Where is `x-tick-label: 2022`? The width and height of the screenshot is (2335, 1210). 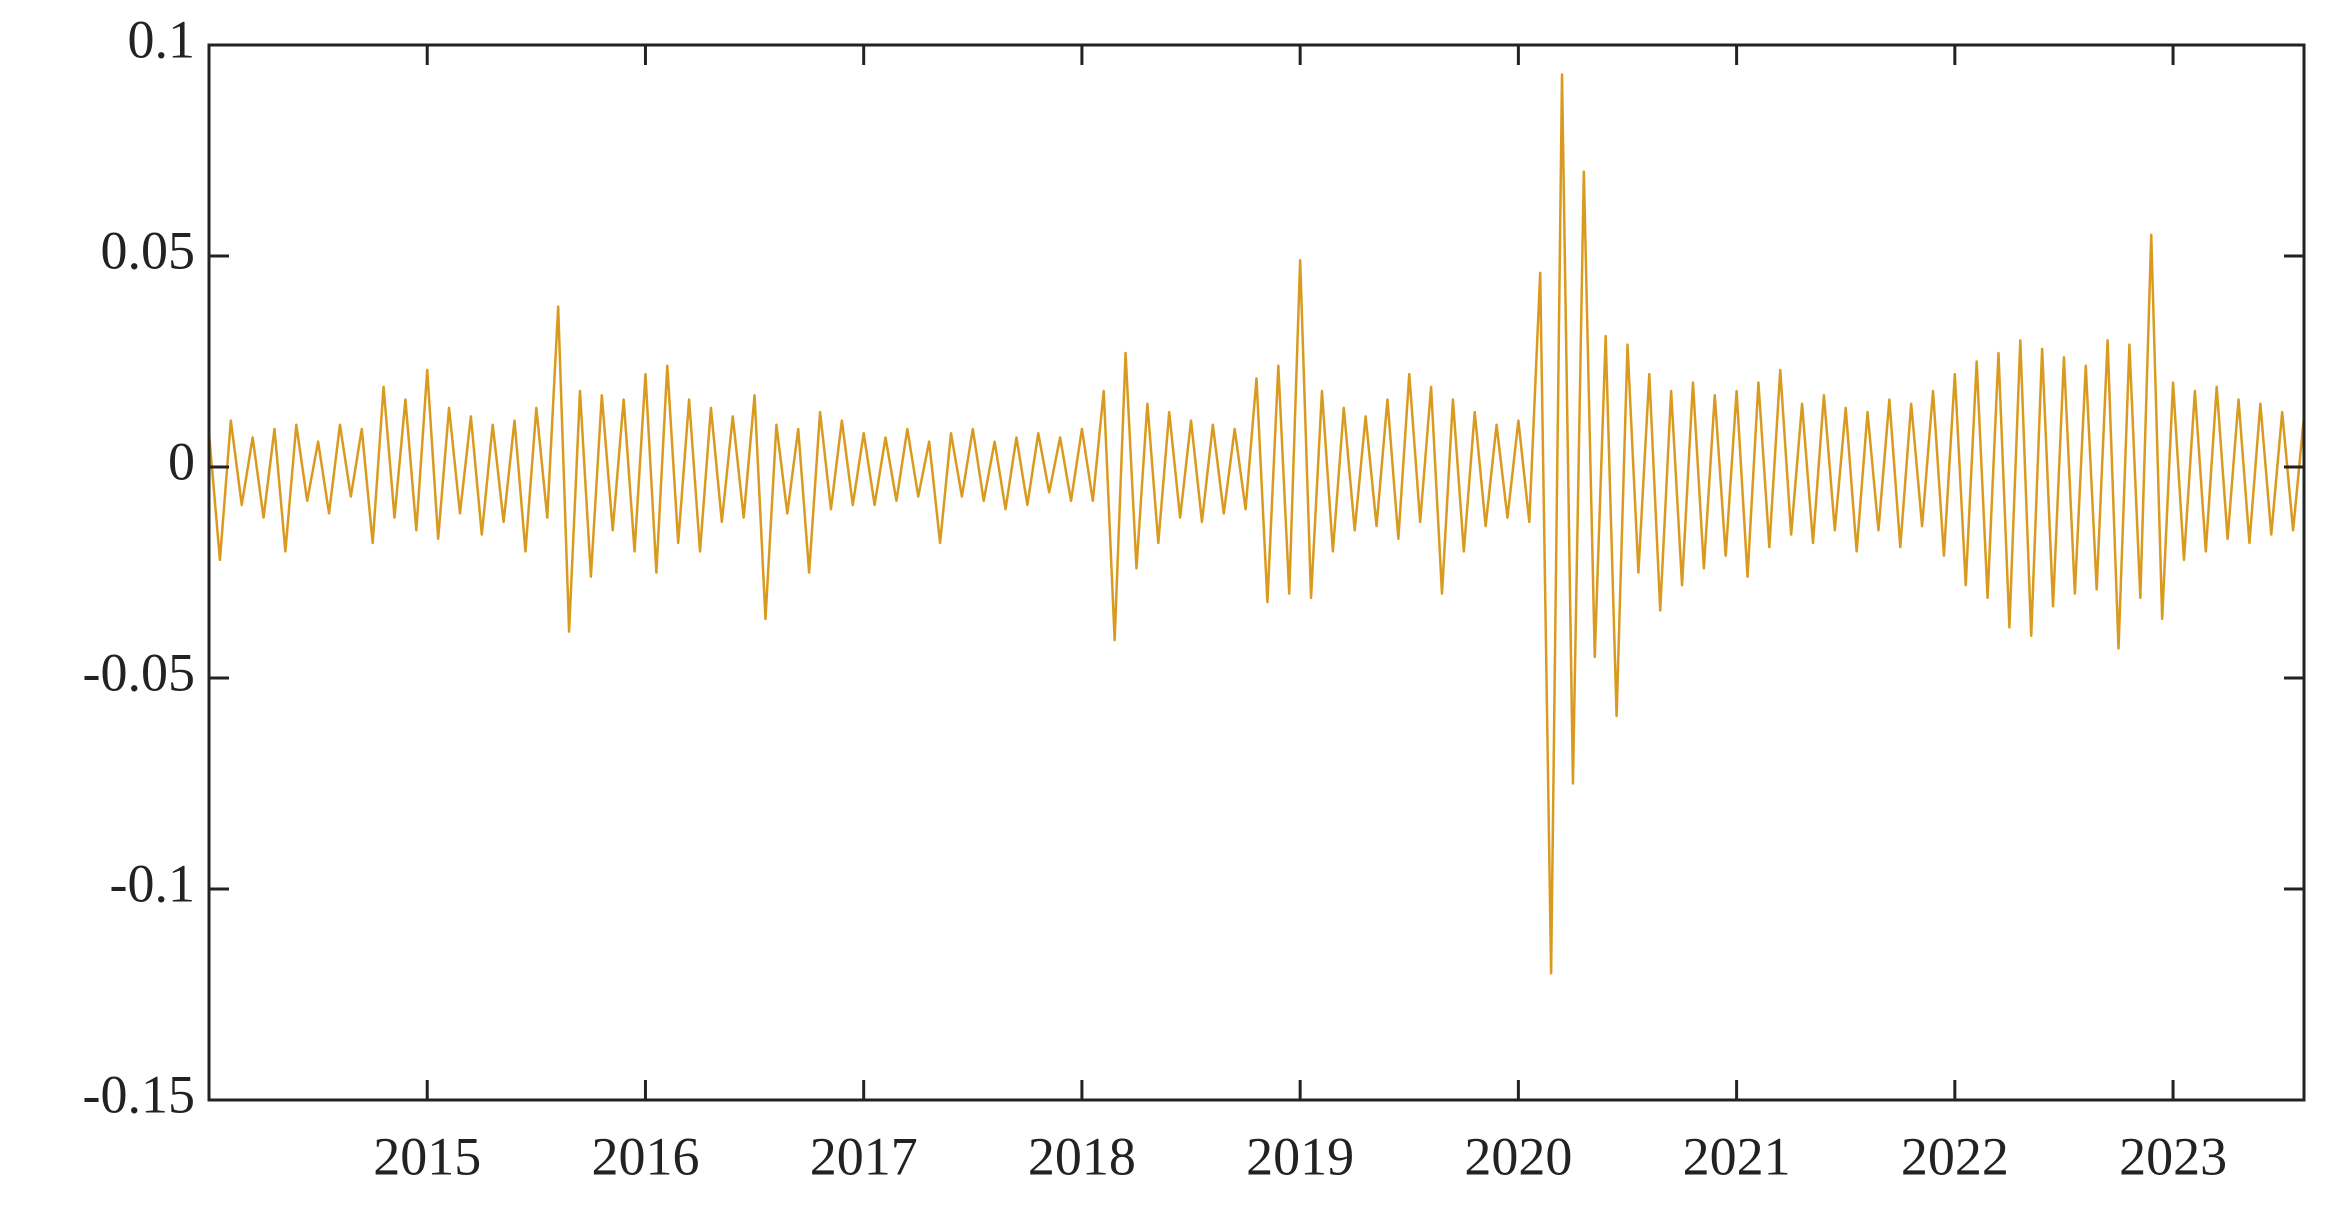
x-tick-label: 2022 is located at coordinates (1955, 1156).